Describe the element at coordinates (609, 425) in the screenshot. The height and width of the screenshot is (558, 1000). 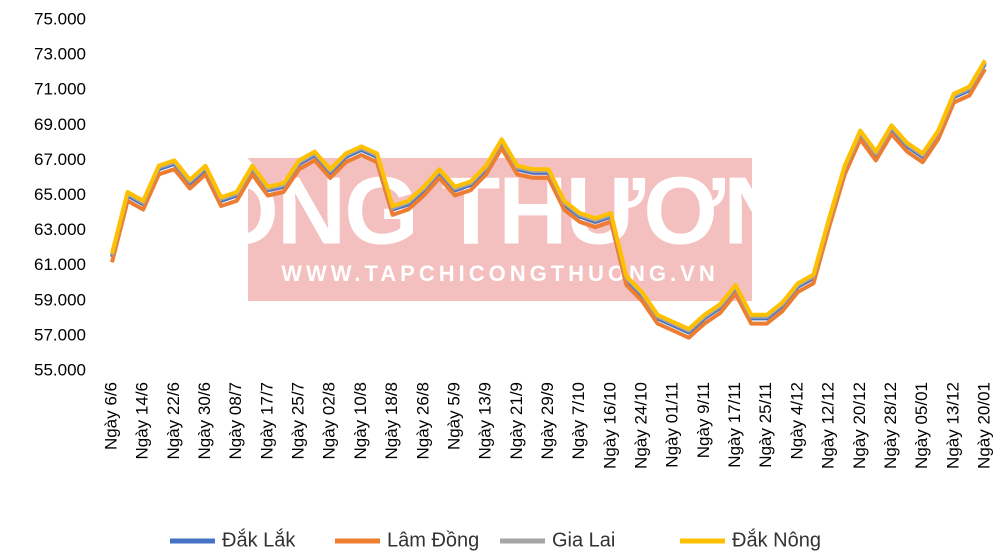
I see `x-tick-label: Ngày 16/10` at that location.